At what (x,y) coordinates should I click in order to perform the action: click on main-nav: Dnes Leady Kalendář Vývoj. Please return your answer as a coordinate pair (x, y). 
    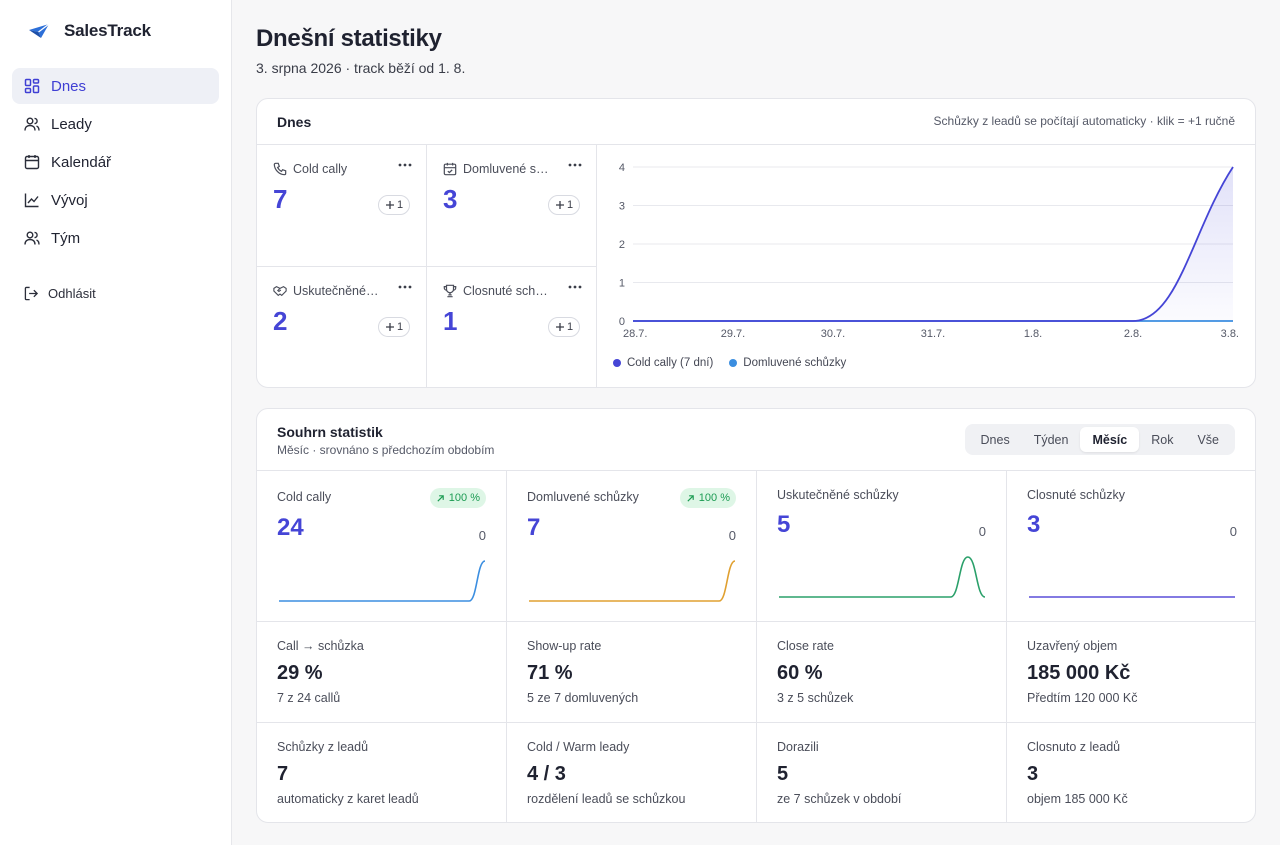
    Looking at the image, I should click on (115, 163).